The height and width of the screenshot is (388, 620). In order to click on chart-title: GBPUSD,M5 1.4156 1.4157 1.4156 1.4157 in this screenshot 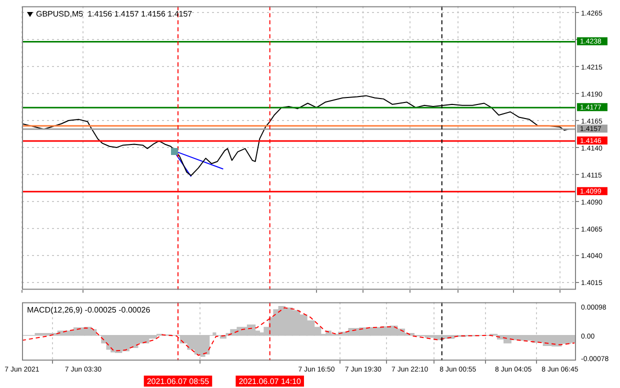, I will do `click(114, 13)`.